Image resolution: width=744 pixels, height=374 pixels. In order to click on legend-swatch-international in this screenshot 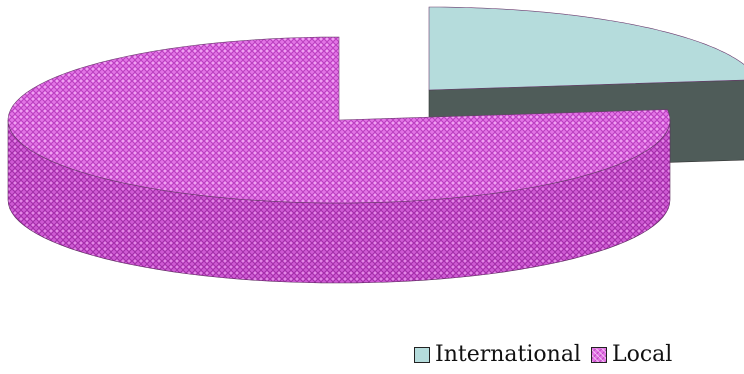, I will do `click(422, 354)`.